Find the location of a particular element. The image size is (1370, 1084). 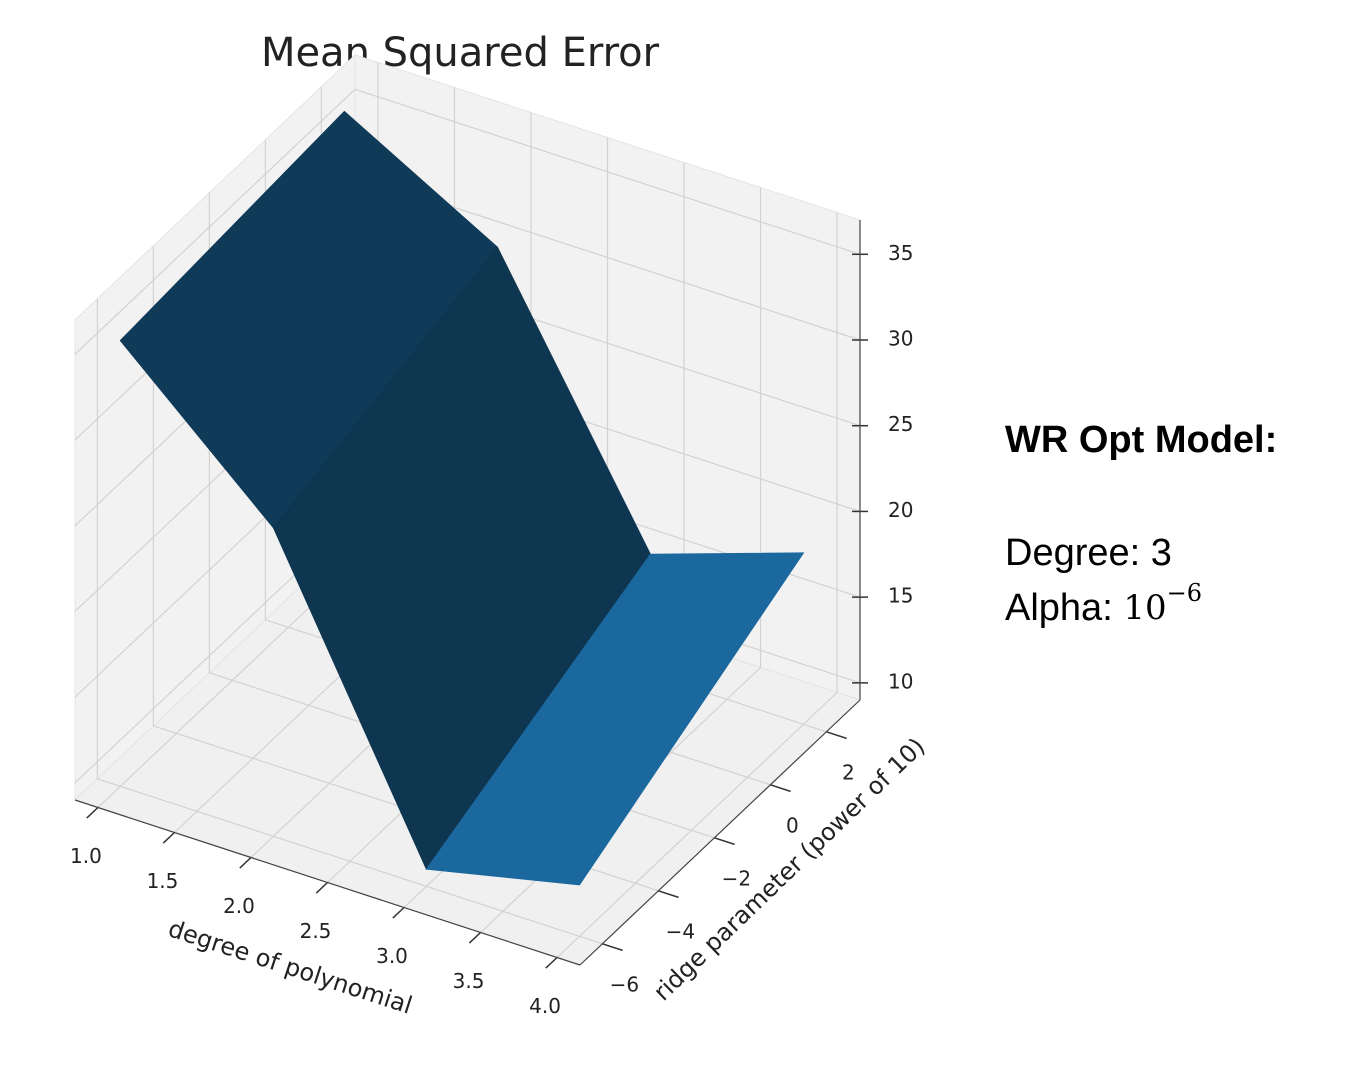

y-tick-label: −4 is located at coordinates (680, 931).